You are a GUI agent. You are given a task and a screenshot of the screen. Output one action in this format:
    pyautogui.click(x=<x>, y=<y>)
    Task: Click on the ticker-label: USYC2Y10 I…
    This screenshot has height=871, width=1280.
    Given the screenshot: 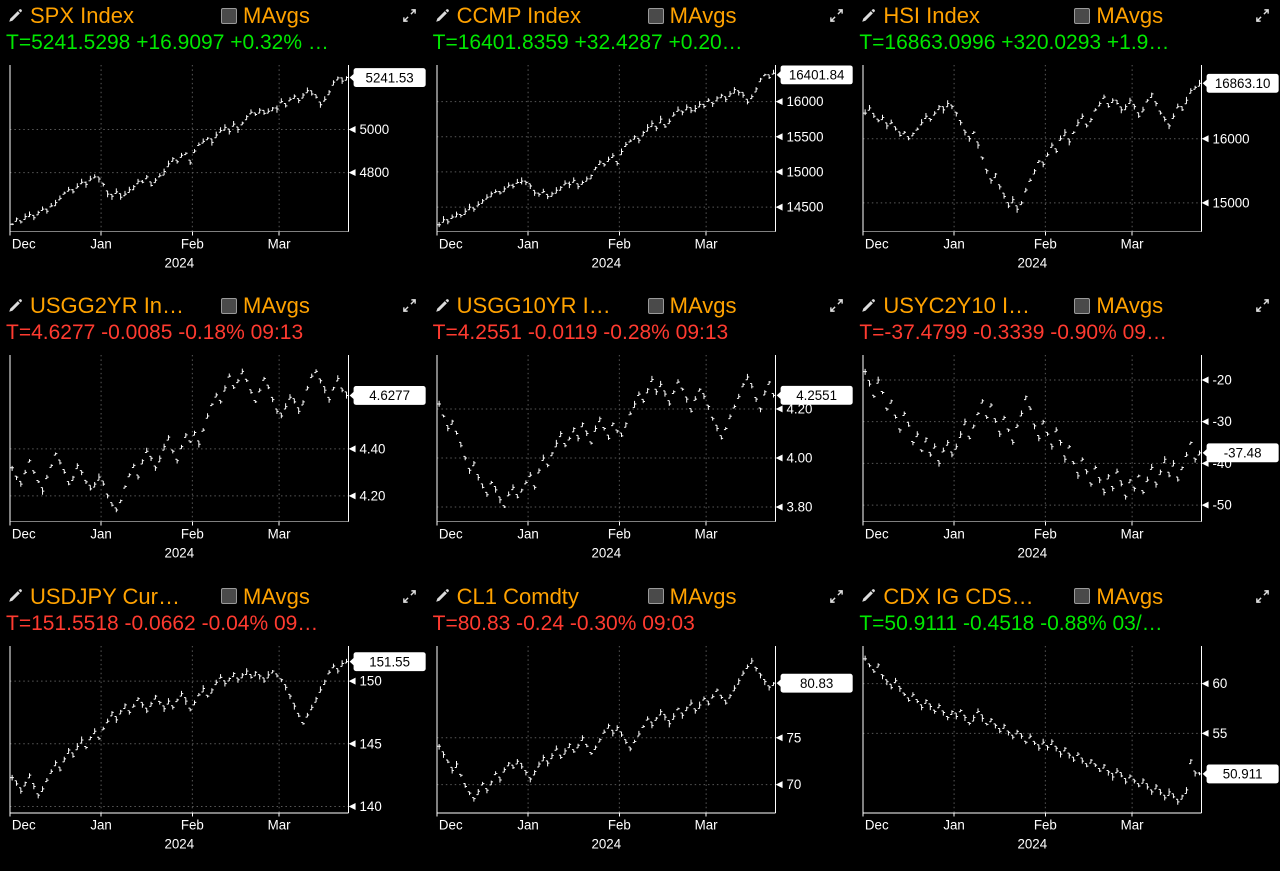 What is the action you would take?
    pyautogui.click(x=957, y=306)
    